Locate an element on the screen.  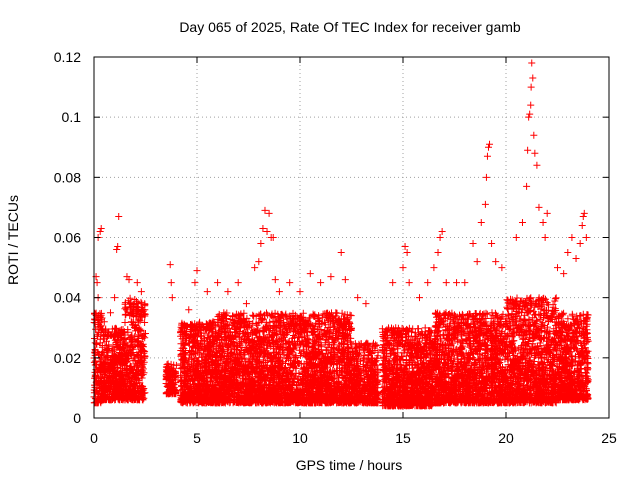
y-tick-label: 0.08 is located at coordinates (67, 177).